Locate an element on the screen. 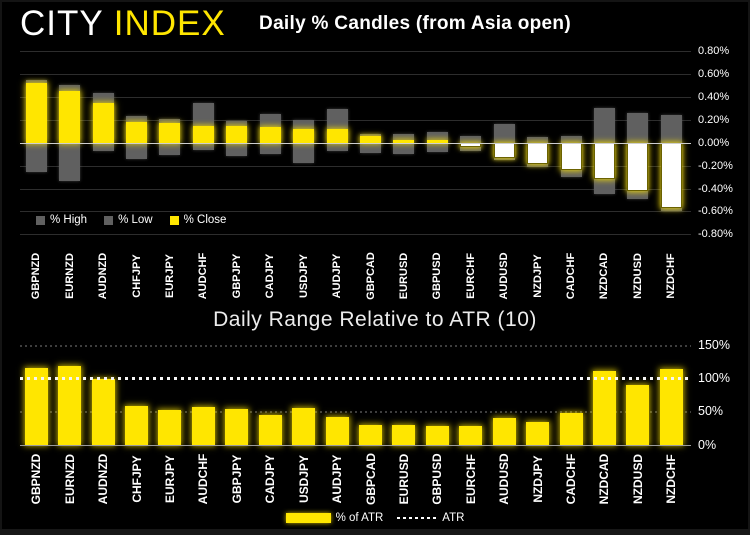 Image resolution: width=750 pixels, height=535 pixels. bottom-x-category-label: USDJPY is located at coordinates (303, 479).